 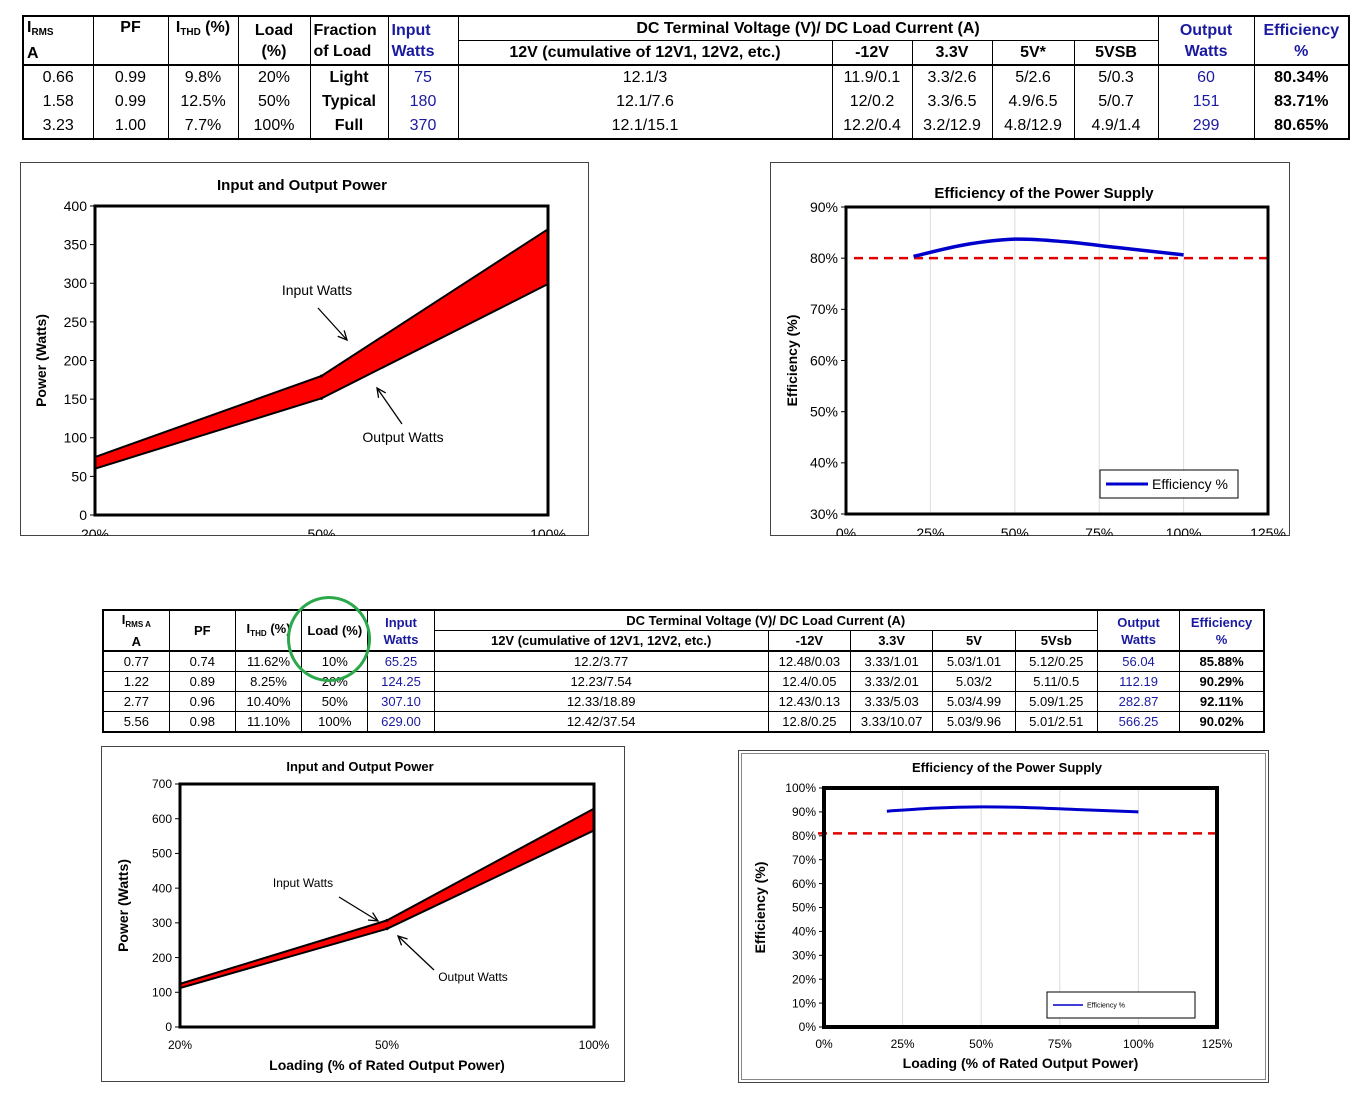 I want to click on pf-header: PF, so click(x=130, y=40).